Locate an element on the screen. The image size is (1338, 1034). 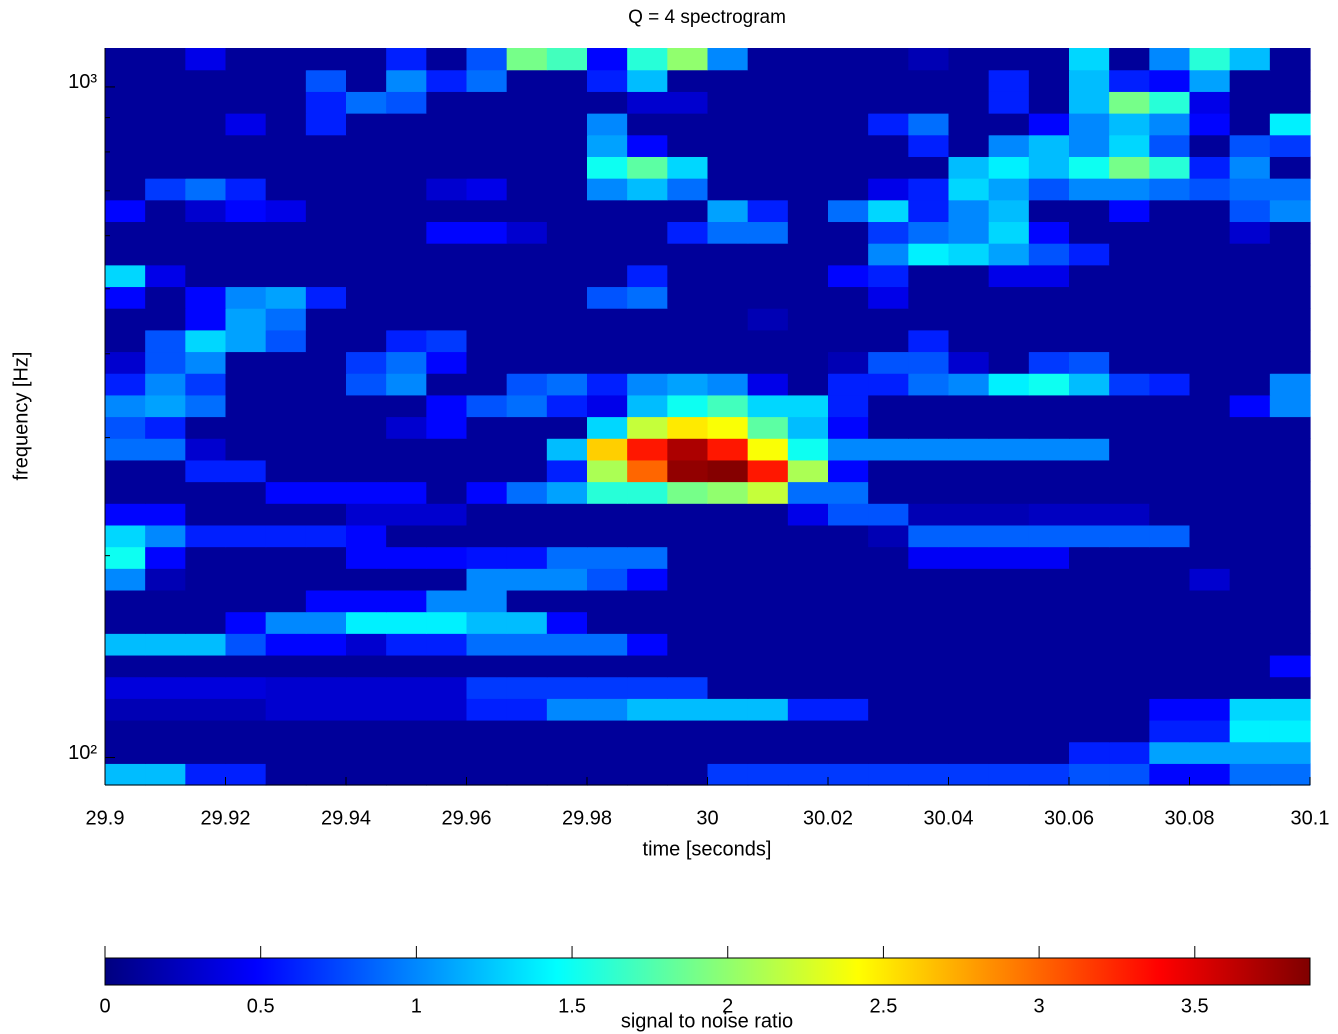
x-axis-label: time [seconds] is located at coordinates (707, 849).